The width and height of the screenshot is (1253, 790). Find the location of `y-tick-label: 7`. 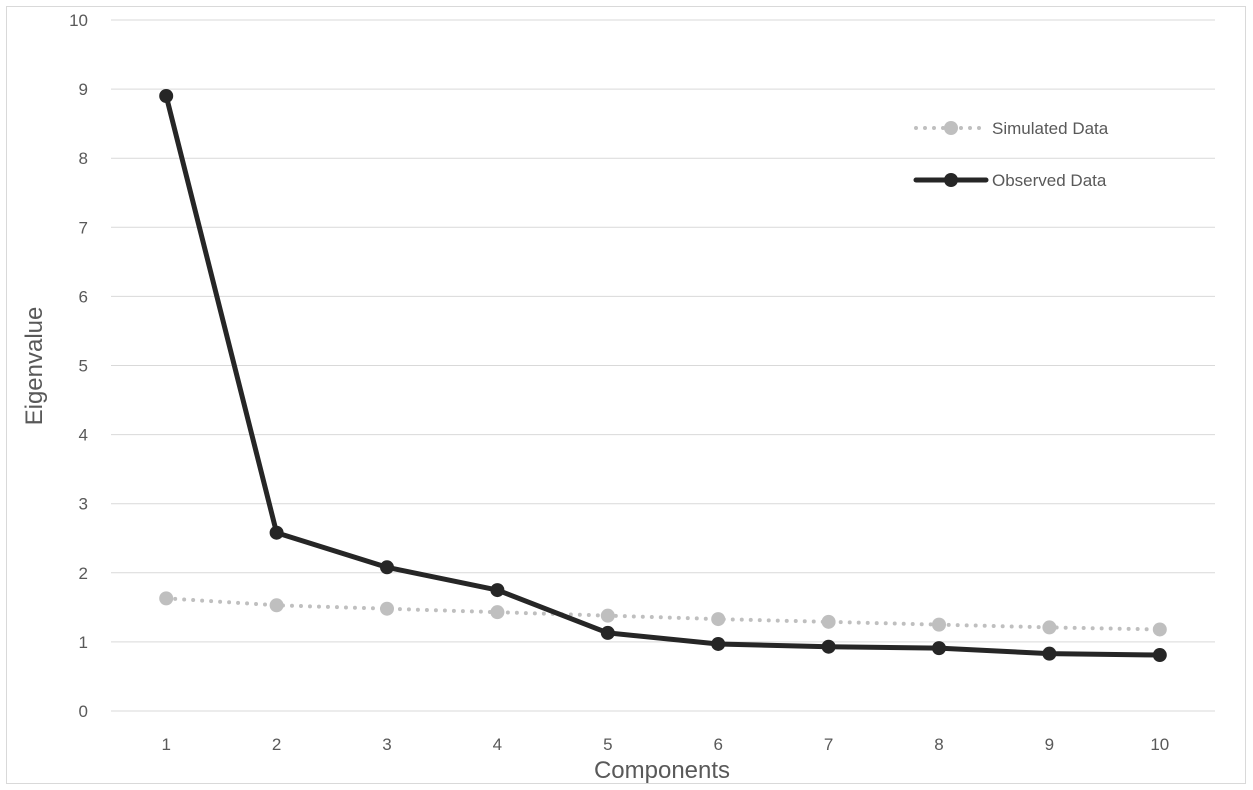

y-tick-label: 7 is located at coordinates (83, 227).